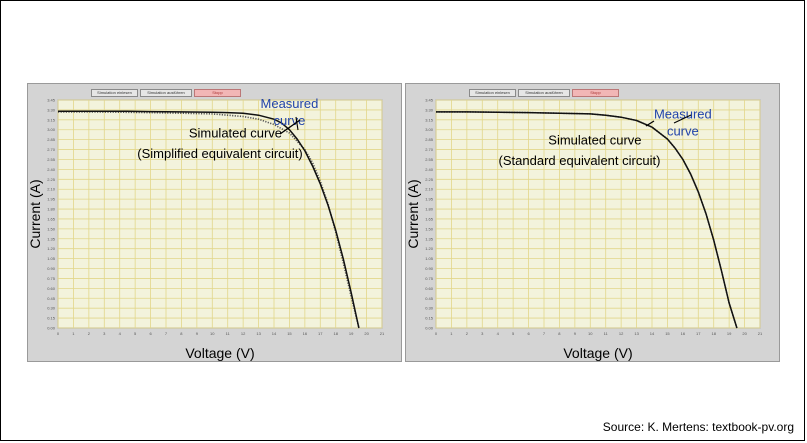  I want to click on x-tick-label: 4, so click(120, 333).